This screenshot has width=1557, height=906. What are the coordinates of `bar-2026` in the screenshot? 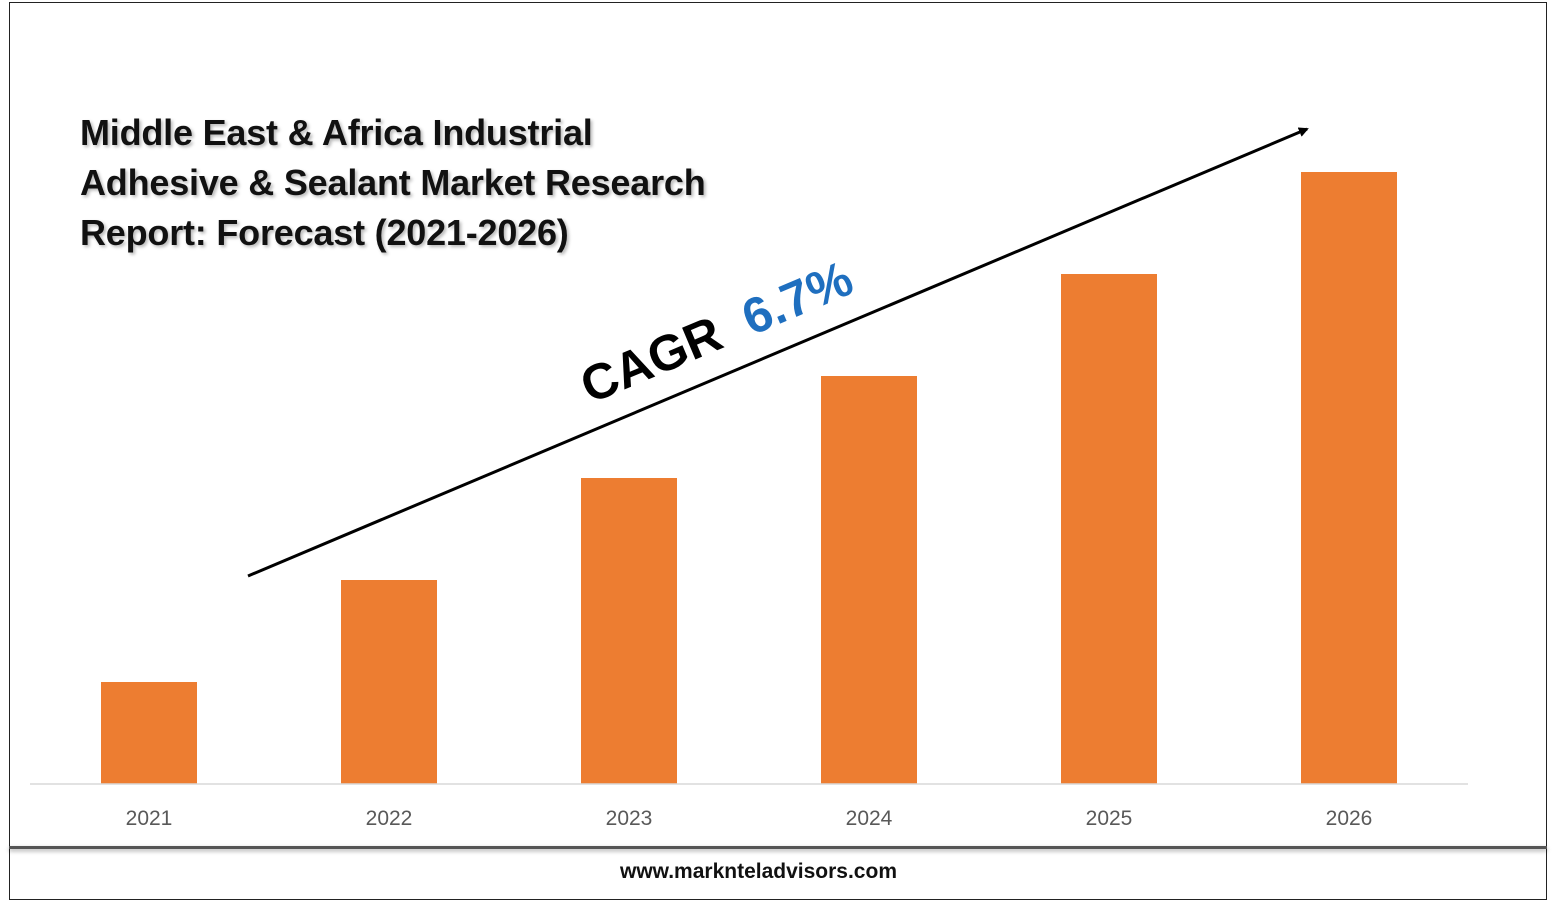 It's located at (1349, 478).